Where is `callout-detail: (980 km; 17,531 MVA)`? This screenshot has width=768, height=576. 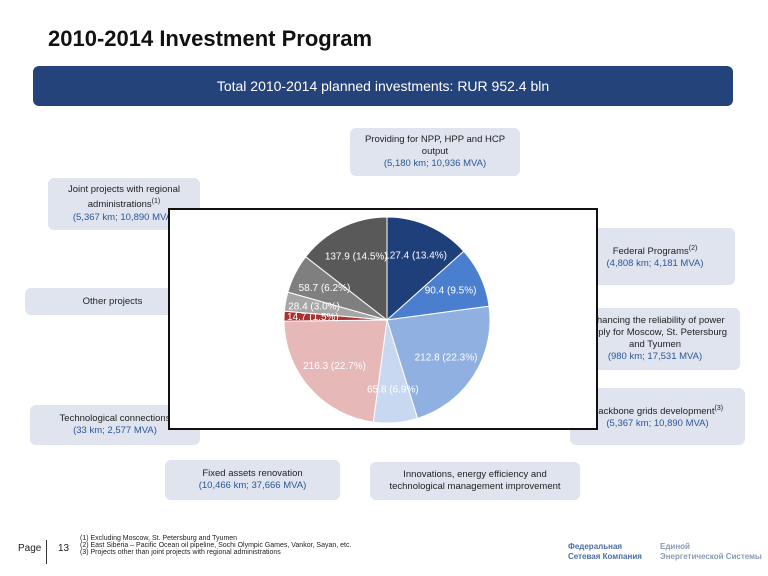 callout-detail: (980 km; 17,531 MVA) is located at coordinates (655, 356).